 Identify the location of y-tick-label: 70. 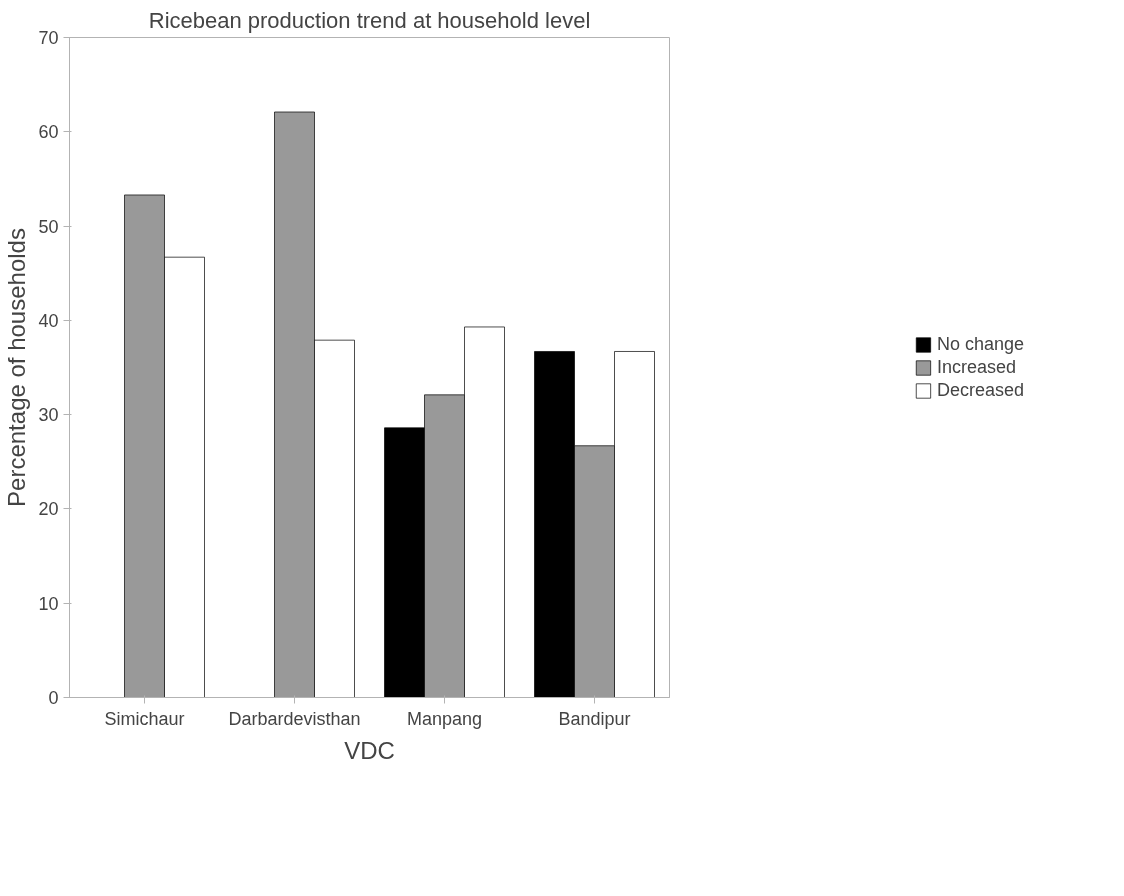
(48, 38).